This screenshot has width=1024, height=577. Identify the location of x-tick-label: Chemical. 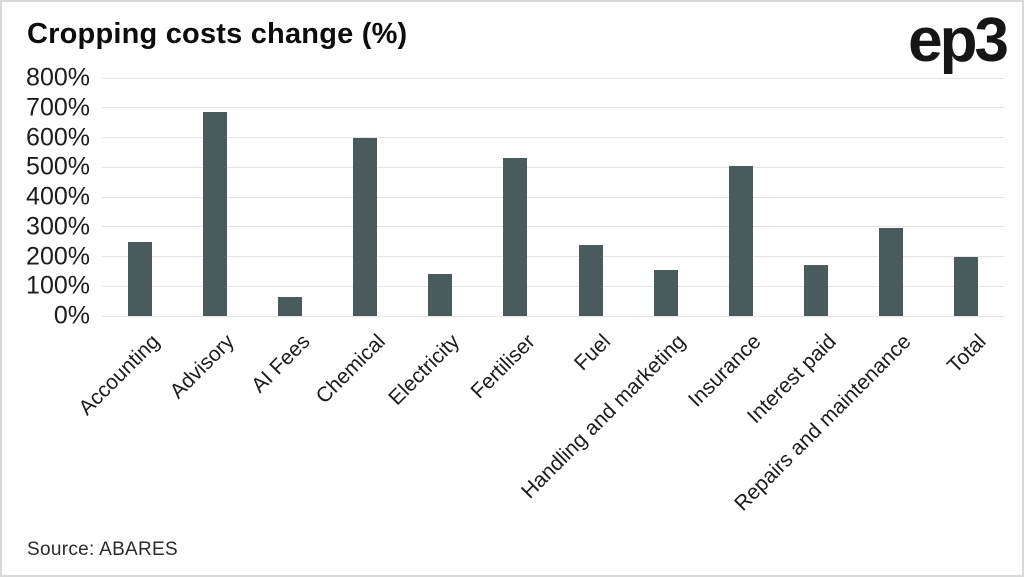
(350, 369).